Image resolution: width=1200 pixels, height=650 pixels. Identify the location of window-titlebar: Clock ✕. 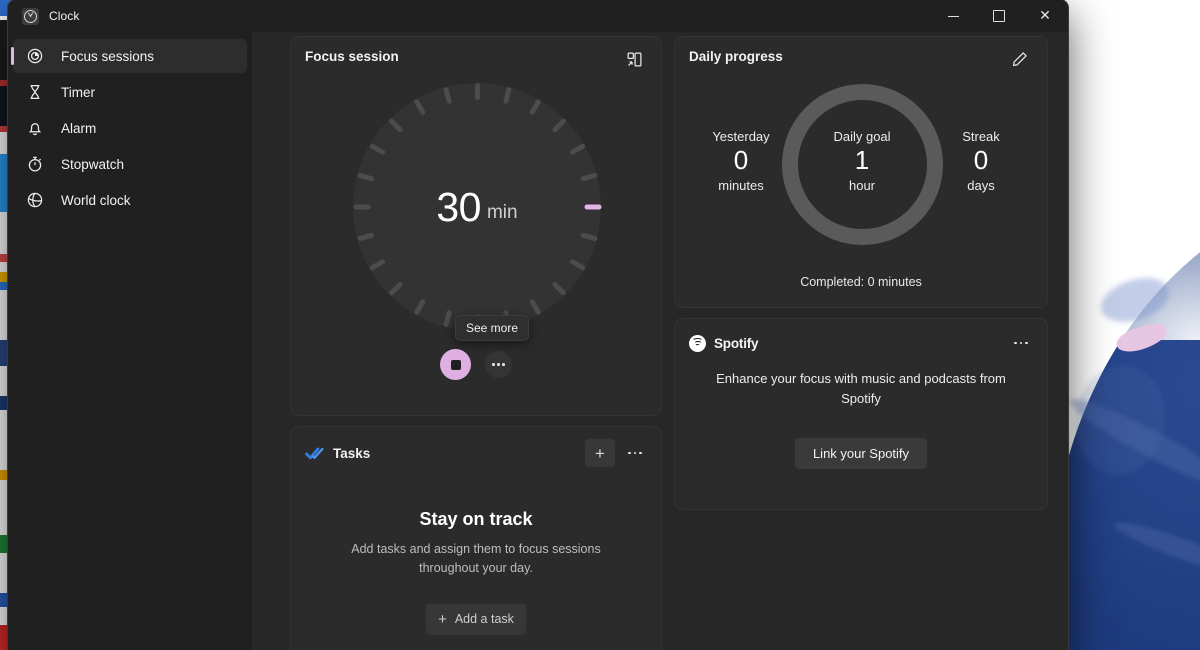
(538, 16).